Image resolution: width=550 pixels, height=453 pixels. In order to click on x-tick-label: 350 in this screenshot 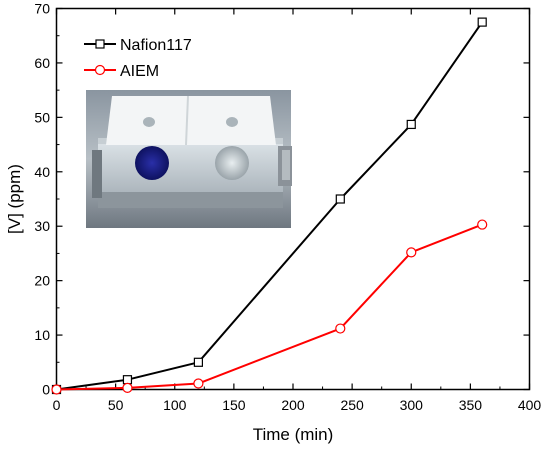, I will do `click(471, 405)`.